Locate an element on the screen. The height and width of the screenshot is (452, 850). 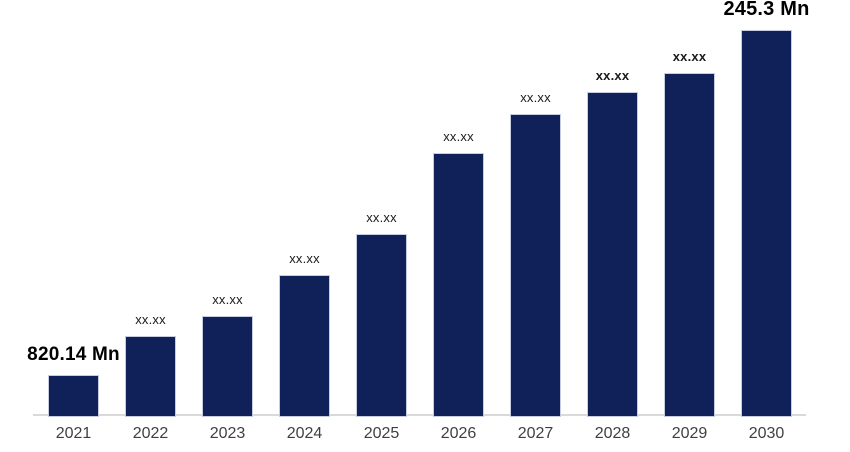
value-label-2026: xx.xx is located at coordinates (458, 136).